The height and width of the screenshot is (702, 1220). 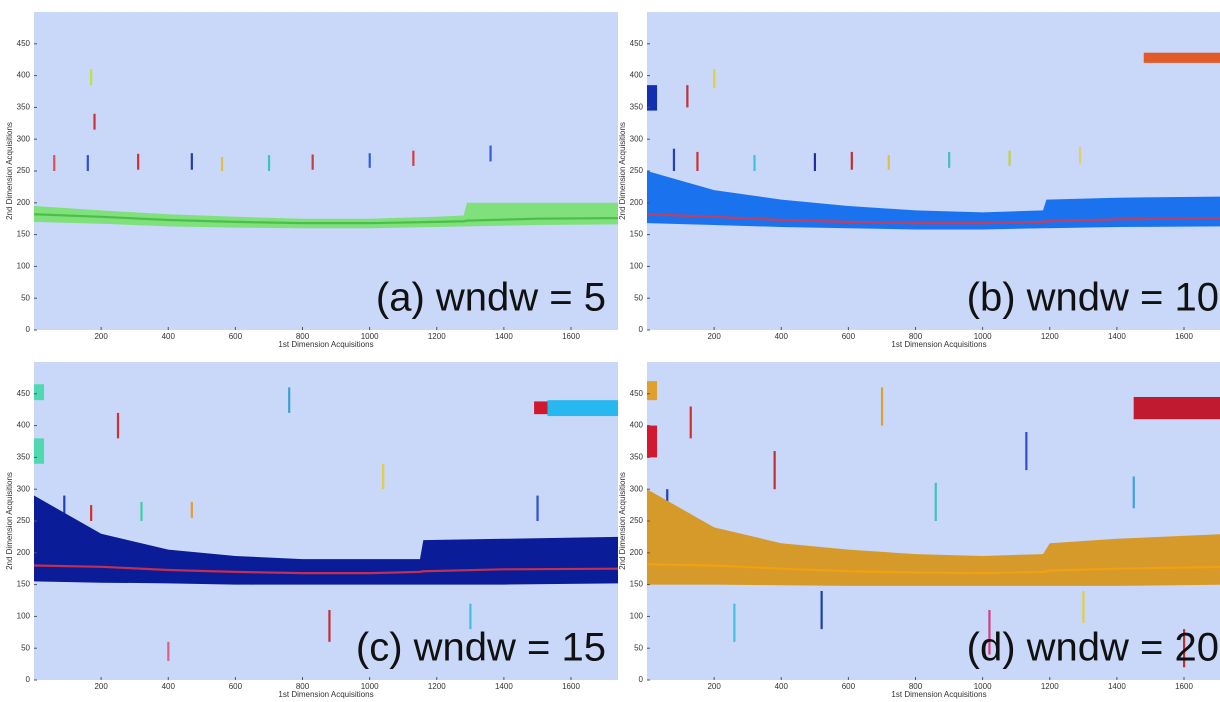 I want to click on annotation: (d) wndw = 20, so click(x=1093, y=648).